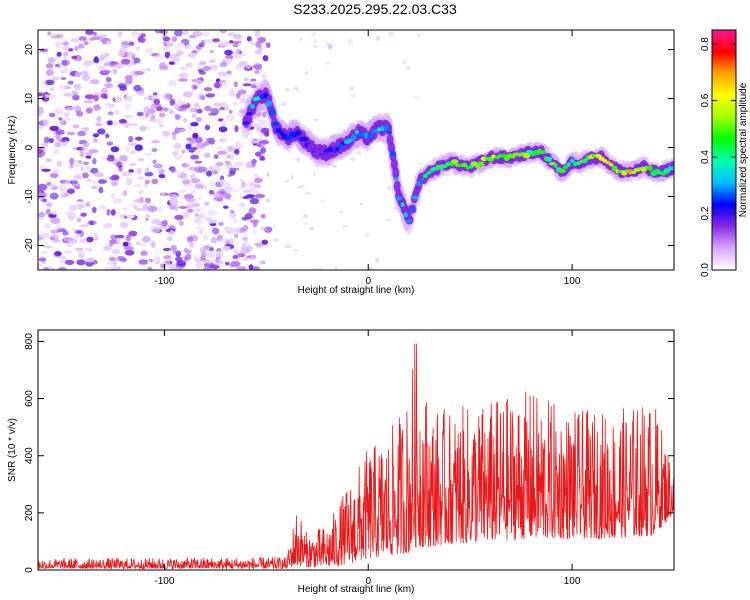 The image size is (750, 600). Describe the element at coordinates (397, 186) in the screenshot. I see `ridge-body` at that location.